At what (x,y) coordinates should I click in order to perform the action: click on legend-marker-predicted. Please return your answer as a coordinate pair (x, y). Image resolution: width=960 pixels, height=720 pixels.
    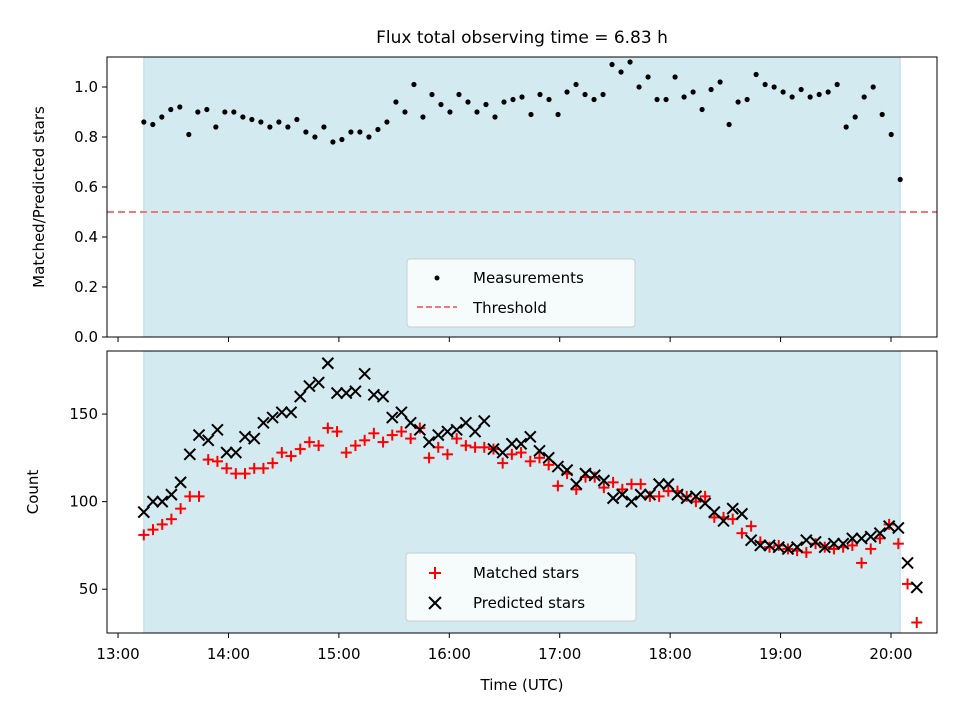
    Looking at the image, I should click on (435, 603).